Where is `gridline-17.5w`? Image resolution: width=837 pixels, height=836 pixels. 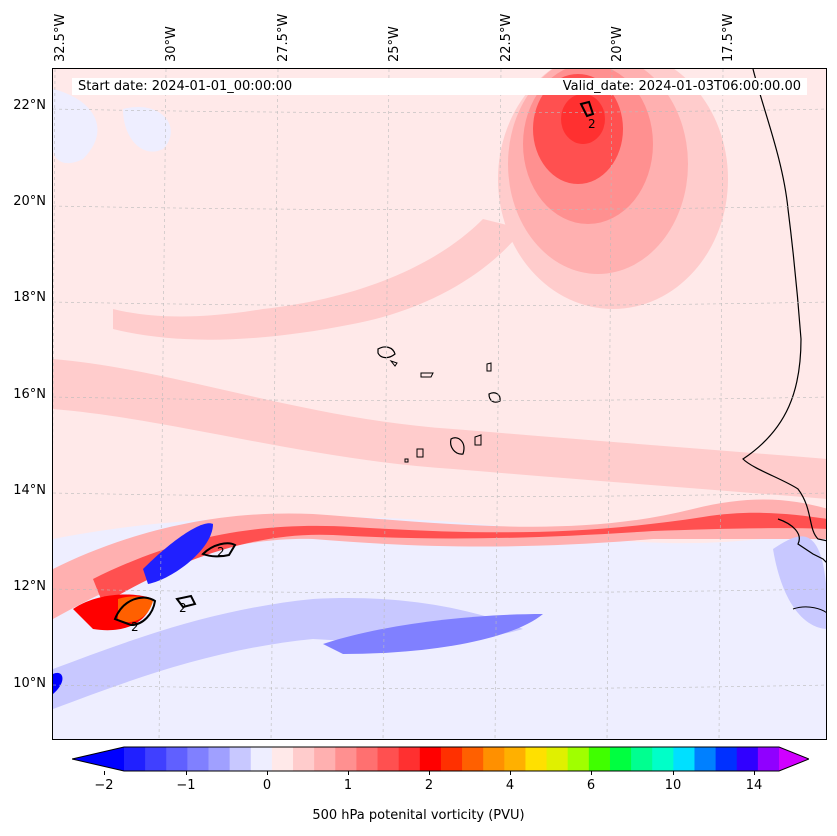
gridline-17.5w is located at coordinates (721, 404).